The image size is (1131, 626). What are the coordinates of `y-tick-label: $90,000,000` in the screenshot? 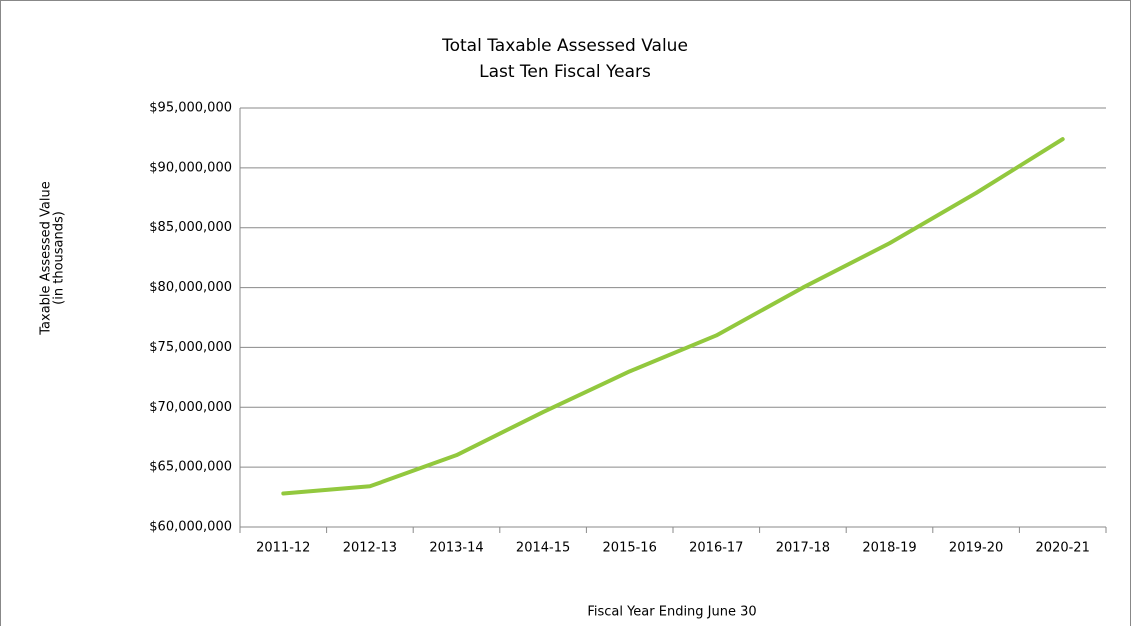 It's located at (190, 167).